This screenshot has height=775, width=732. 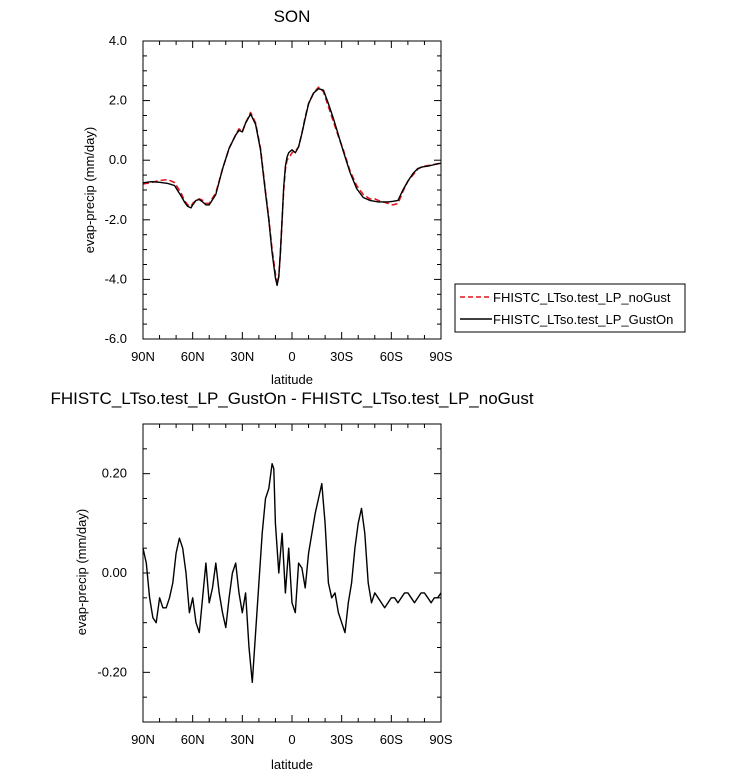 I want to click on top-x-tick-label: 30N, so click(x=242, y=356).